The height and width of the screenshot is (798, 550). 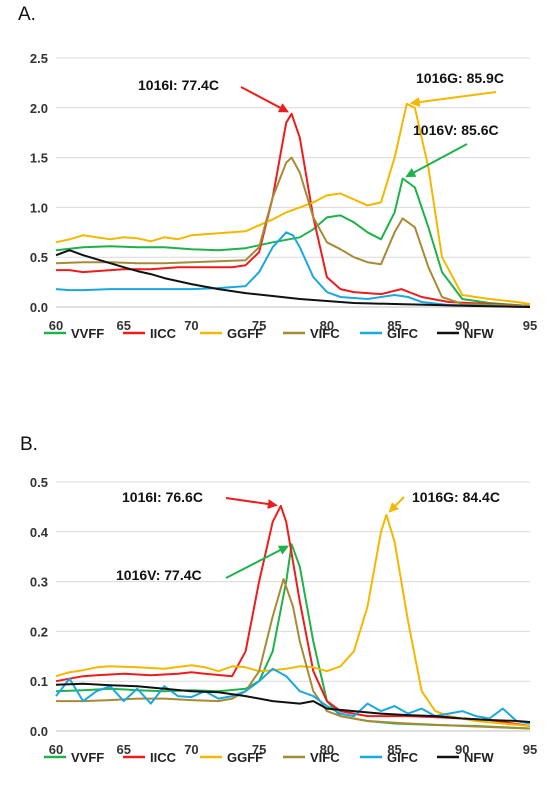 I want to click on x-tick-label-b: 95, so click(x=530, y=749).